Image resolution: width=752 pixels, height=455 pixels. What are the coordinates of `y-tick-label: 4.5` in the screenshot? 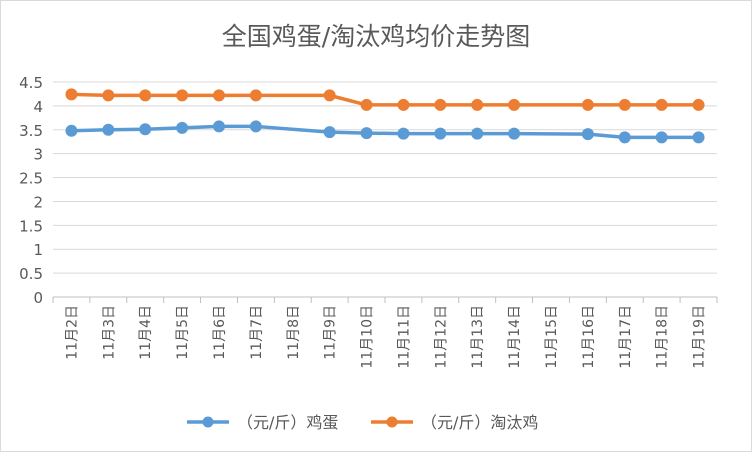 It's located at (31, 83).